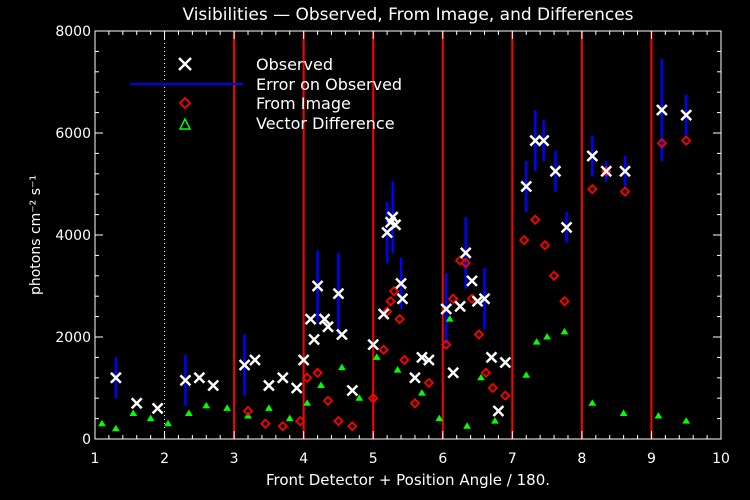  I want to click on legend-from-image-marker, so click(185, 103).